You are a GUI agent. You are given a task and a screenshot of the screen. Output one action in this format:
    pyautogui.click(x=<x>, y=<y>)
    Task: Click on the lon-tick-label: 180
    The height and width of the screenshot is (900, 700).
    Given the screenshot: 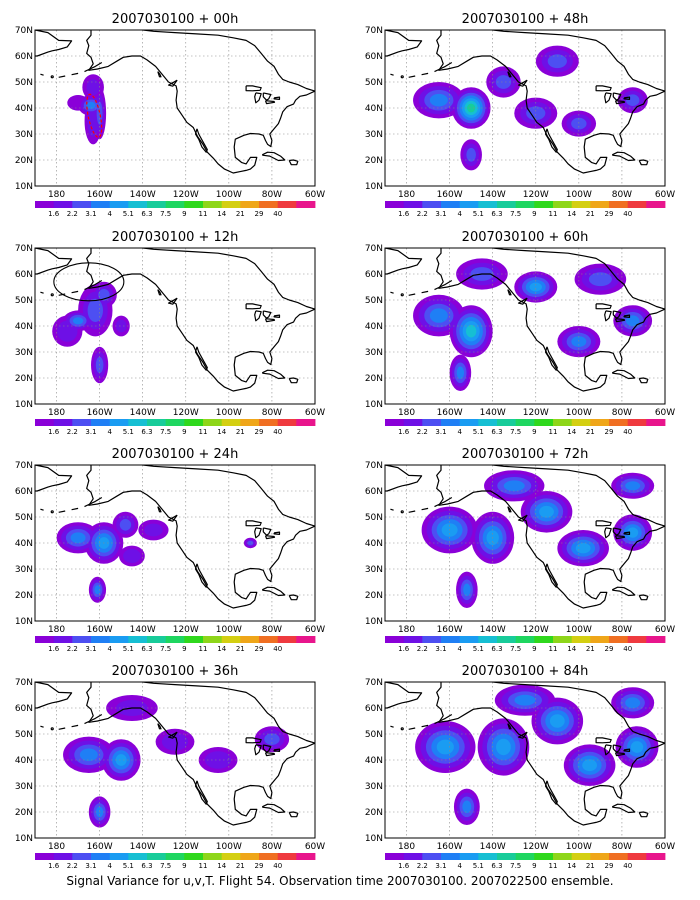 What is the action you would take?
    pyautogui.click(x=56, y=847)
    